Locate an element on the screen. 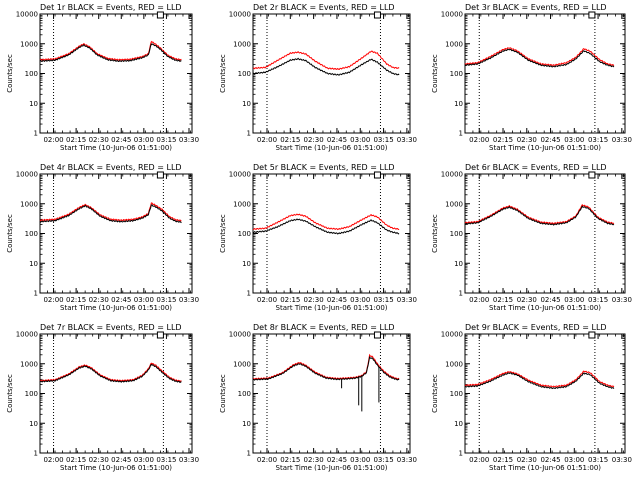  plot-frame is located at coordinates (545, 73).